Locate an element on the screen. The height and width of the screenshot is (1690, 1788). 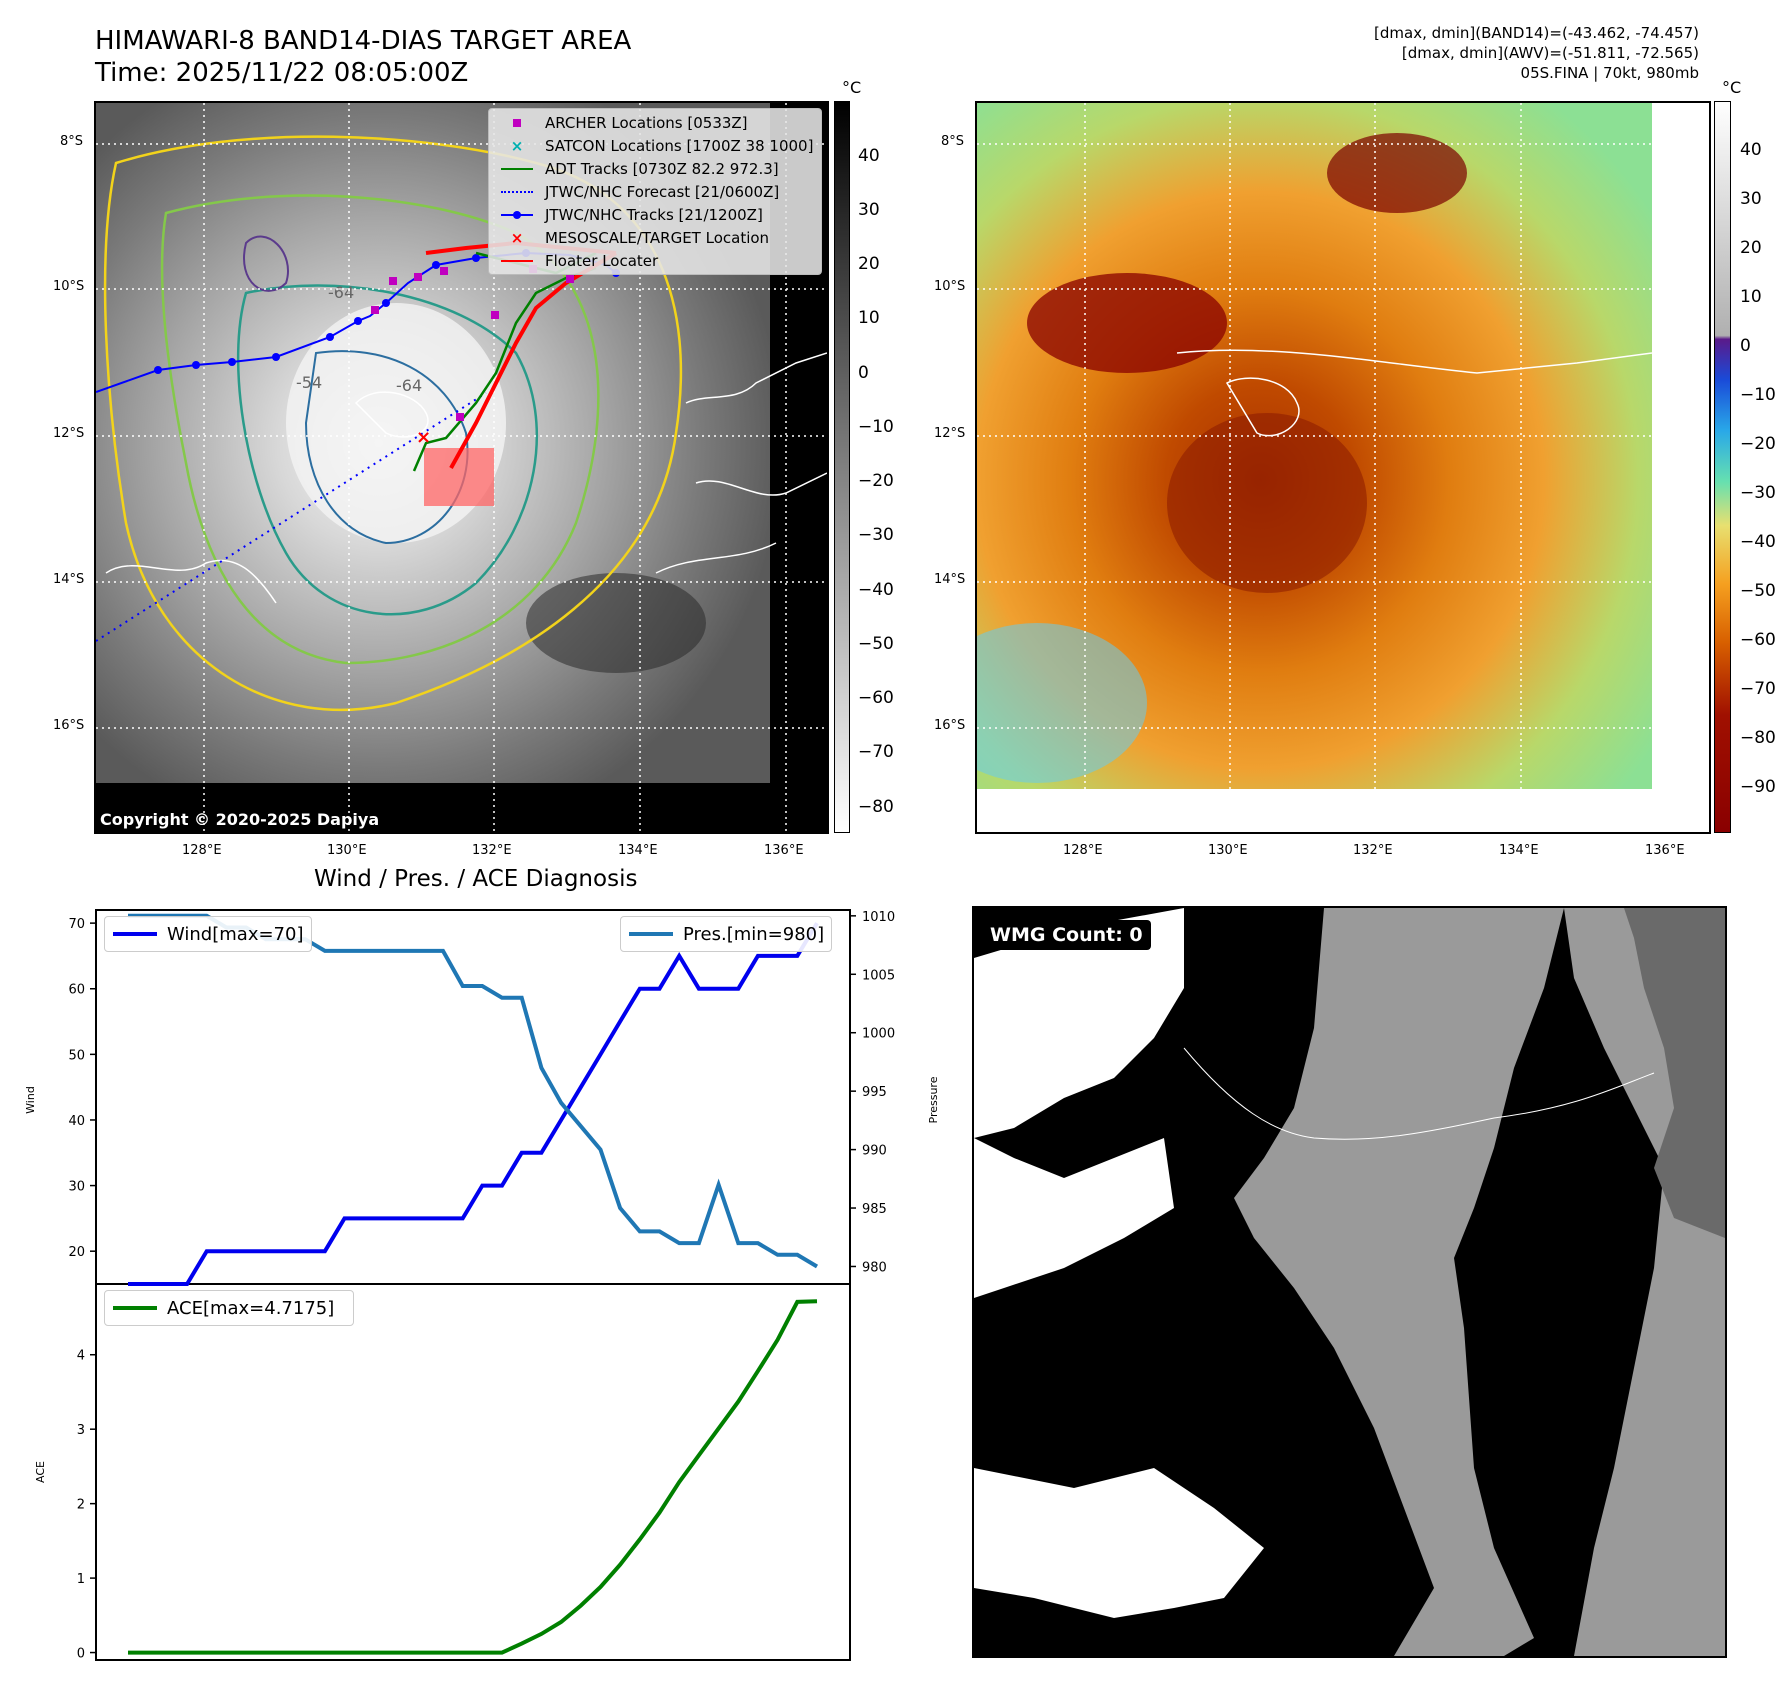
wind-series-points is located at coordinates (472, 1103).